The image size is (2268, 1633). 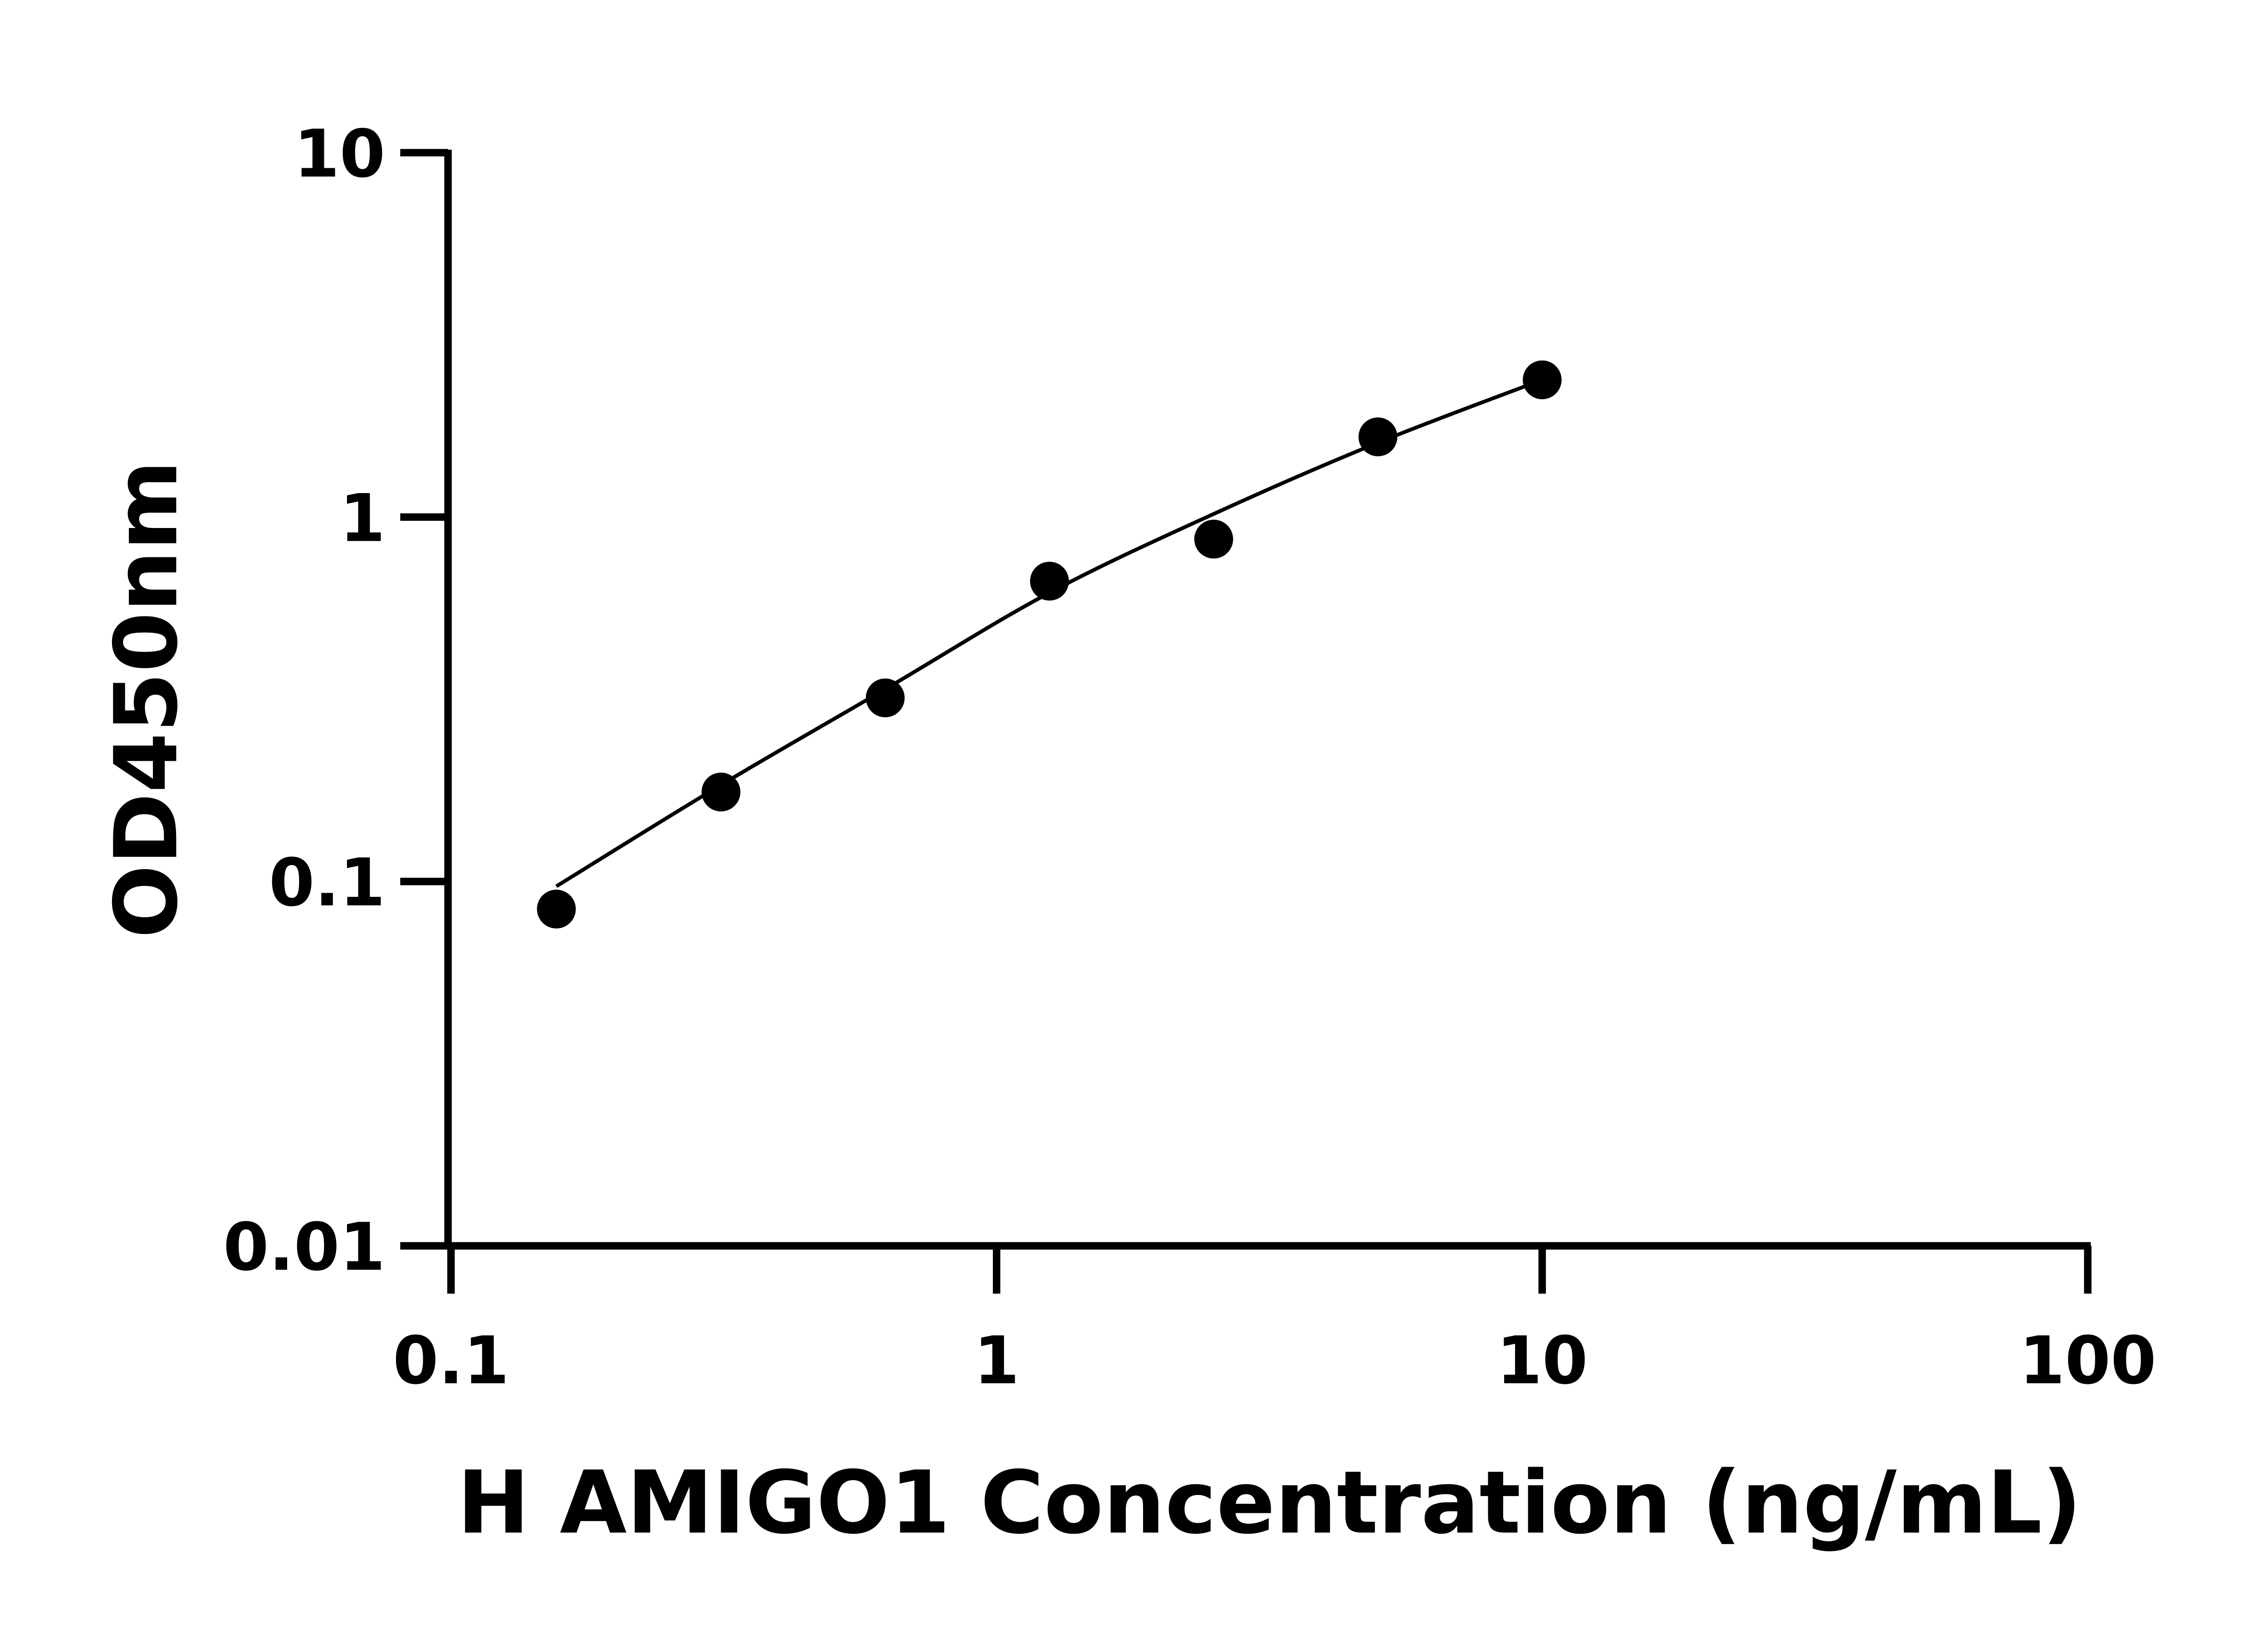 What do you see at coordinates (1270, 1503) in the screenshot?
I see `x-axis-label: H AMIGO1 Concentration (ng/mL)` at bounding box center [1270, 1503].